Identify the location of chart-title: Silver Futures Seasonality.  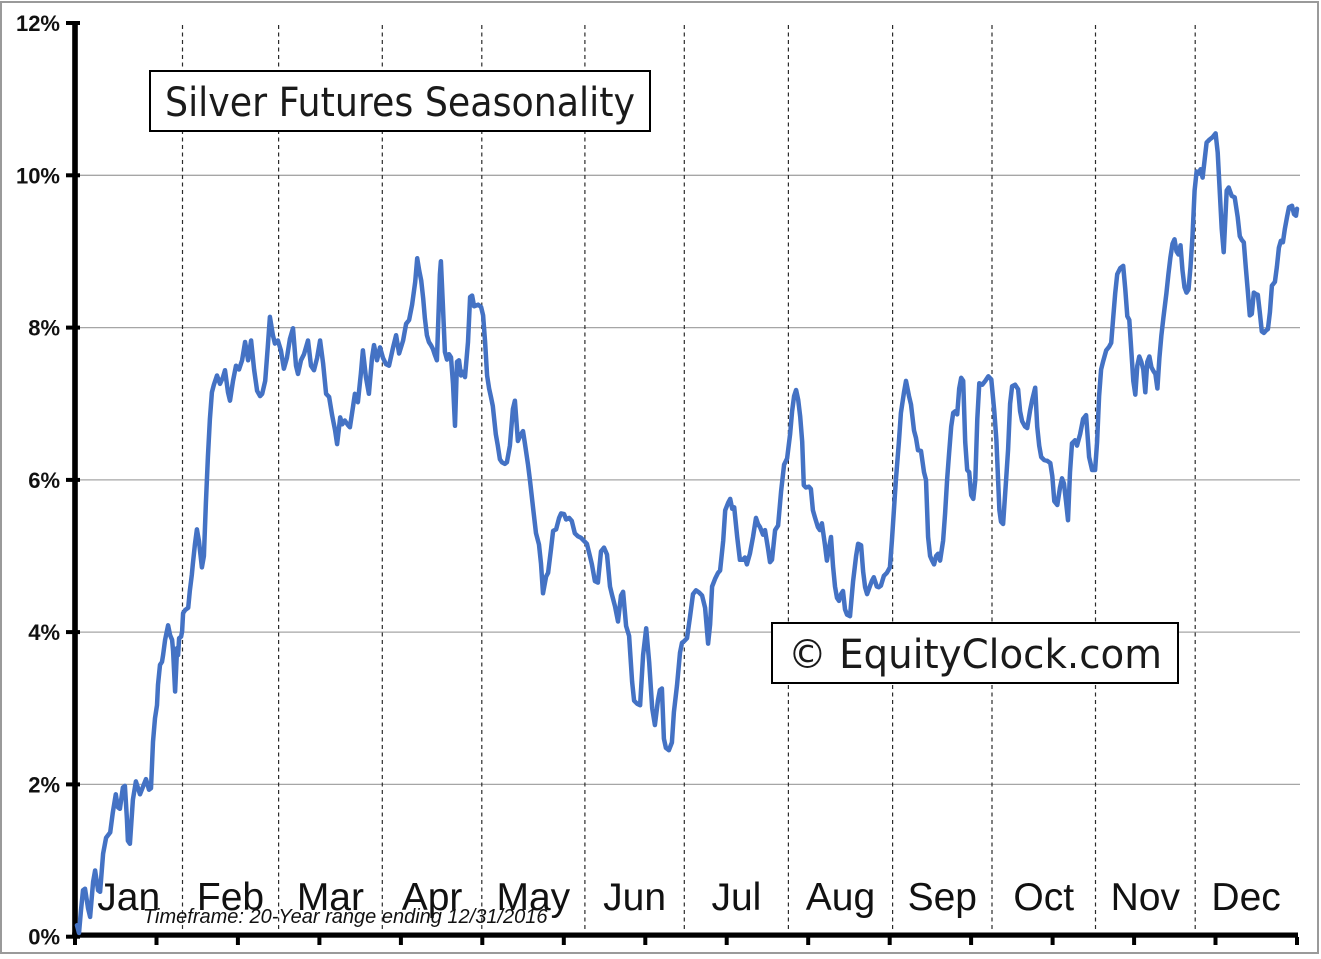
(400, 103).